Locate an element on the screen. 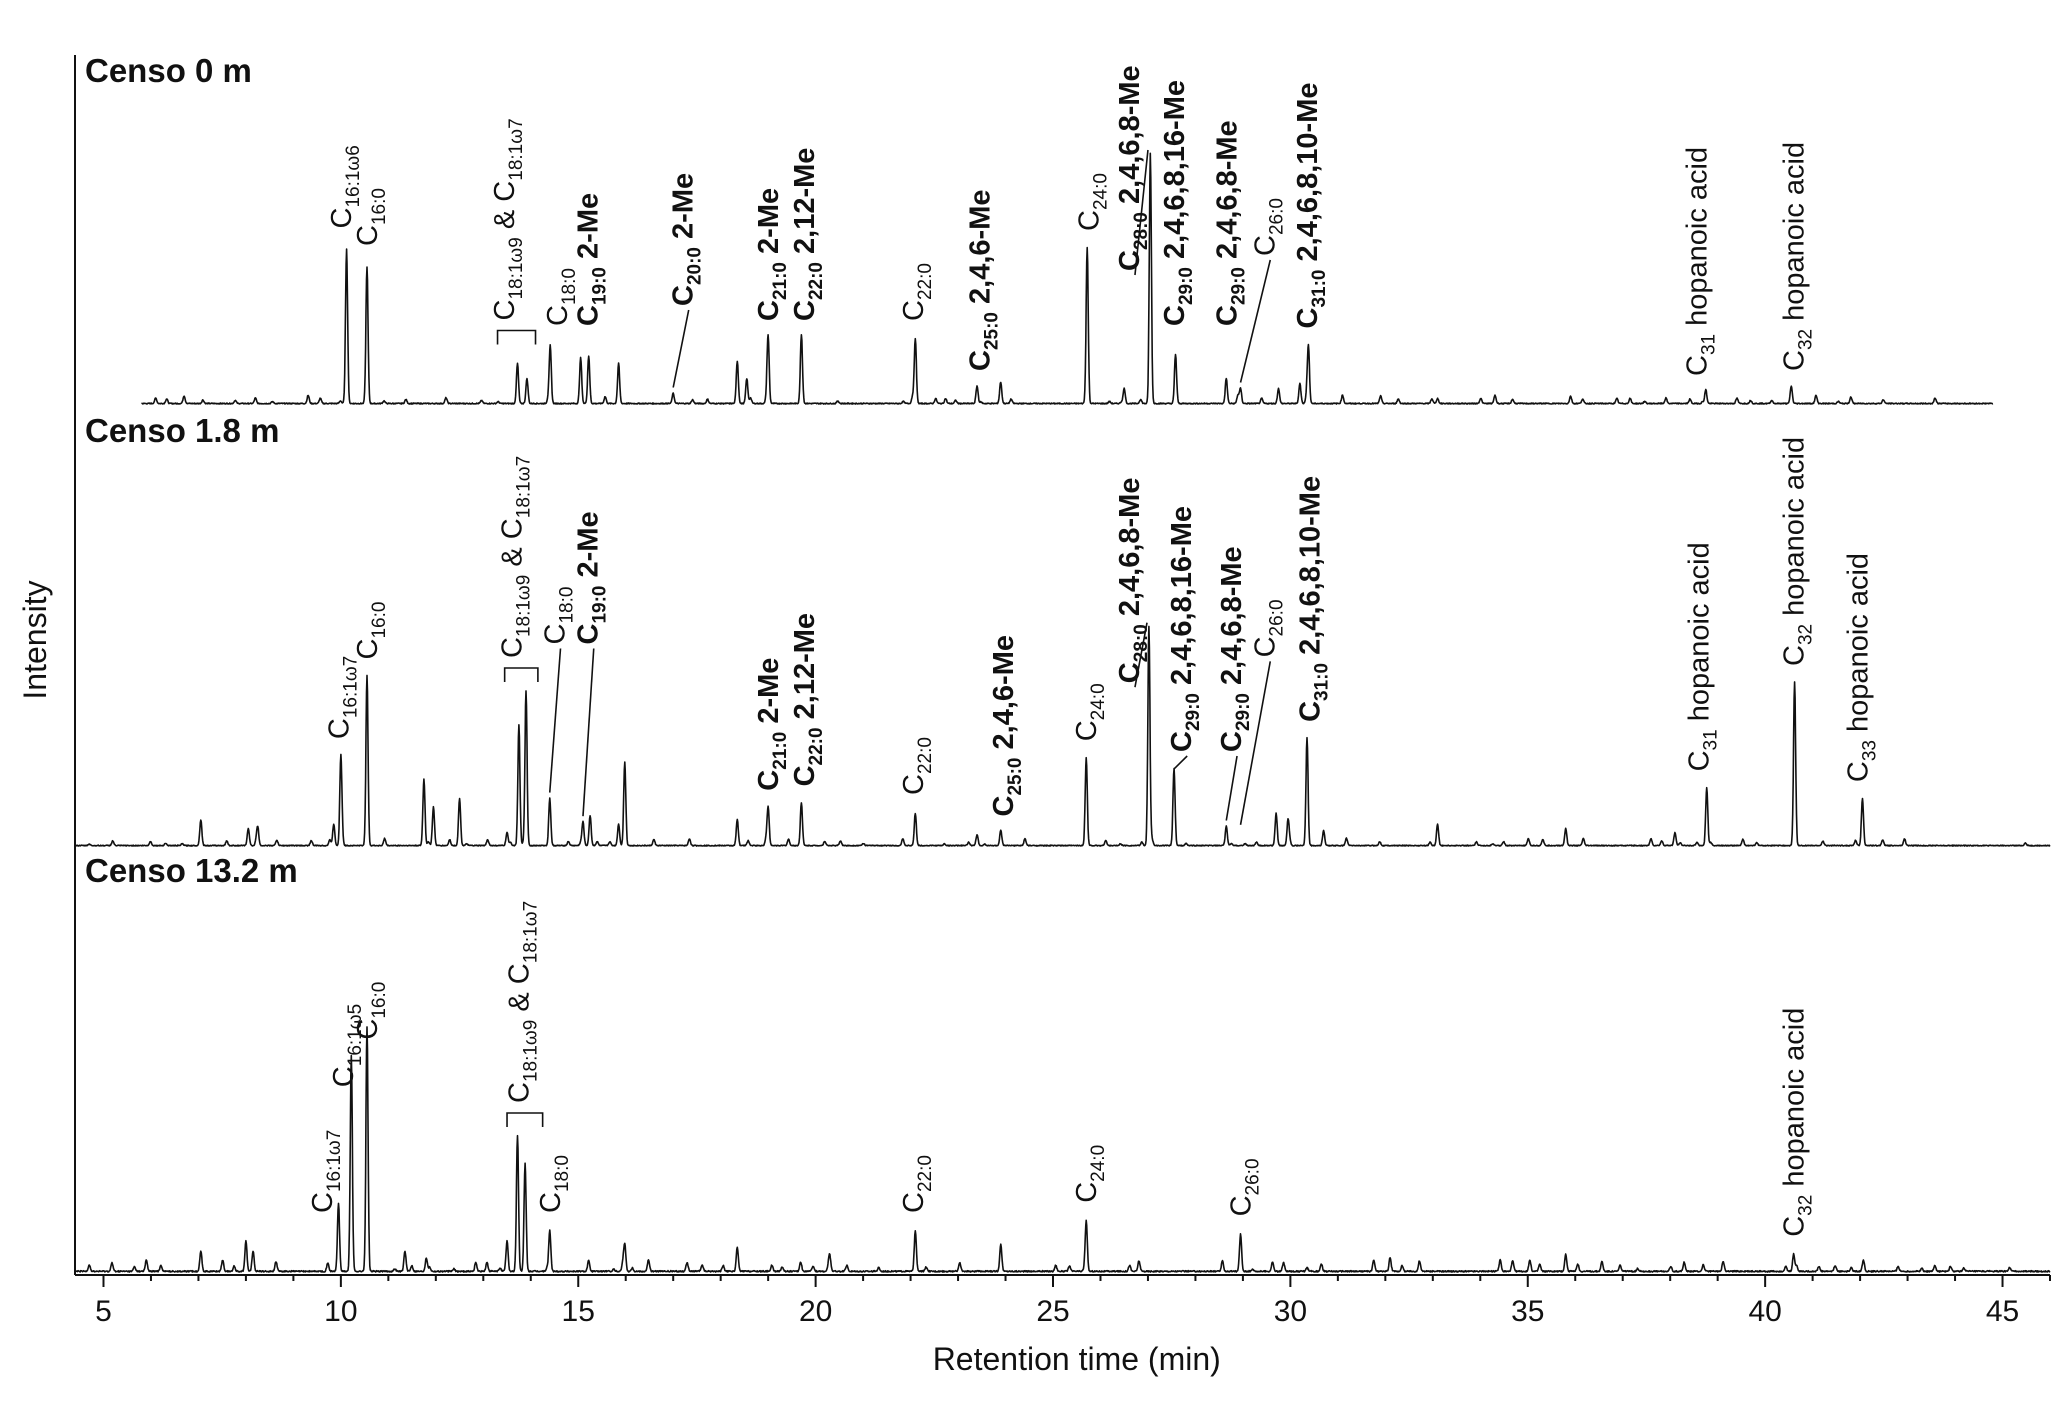 The height and width of the screenshot is (1405, 2067). peak-label-group: C31 hopanoic acid is located at coordinates (1700, 261).